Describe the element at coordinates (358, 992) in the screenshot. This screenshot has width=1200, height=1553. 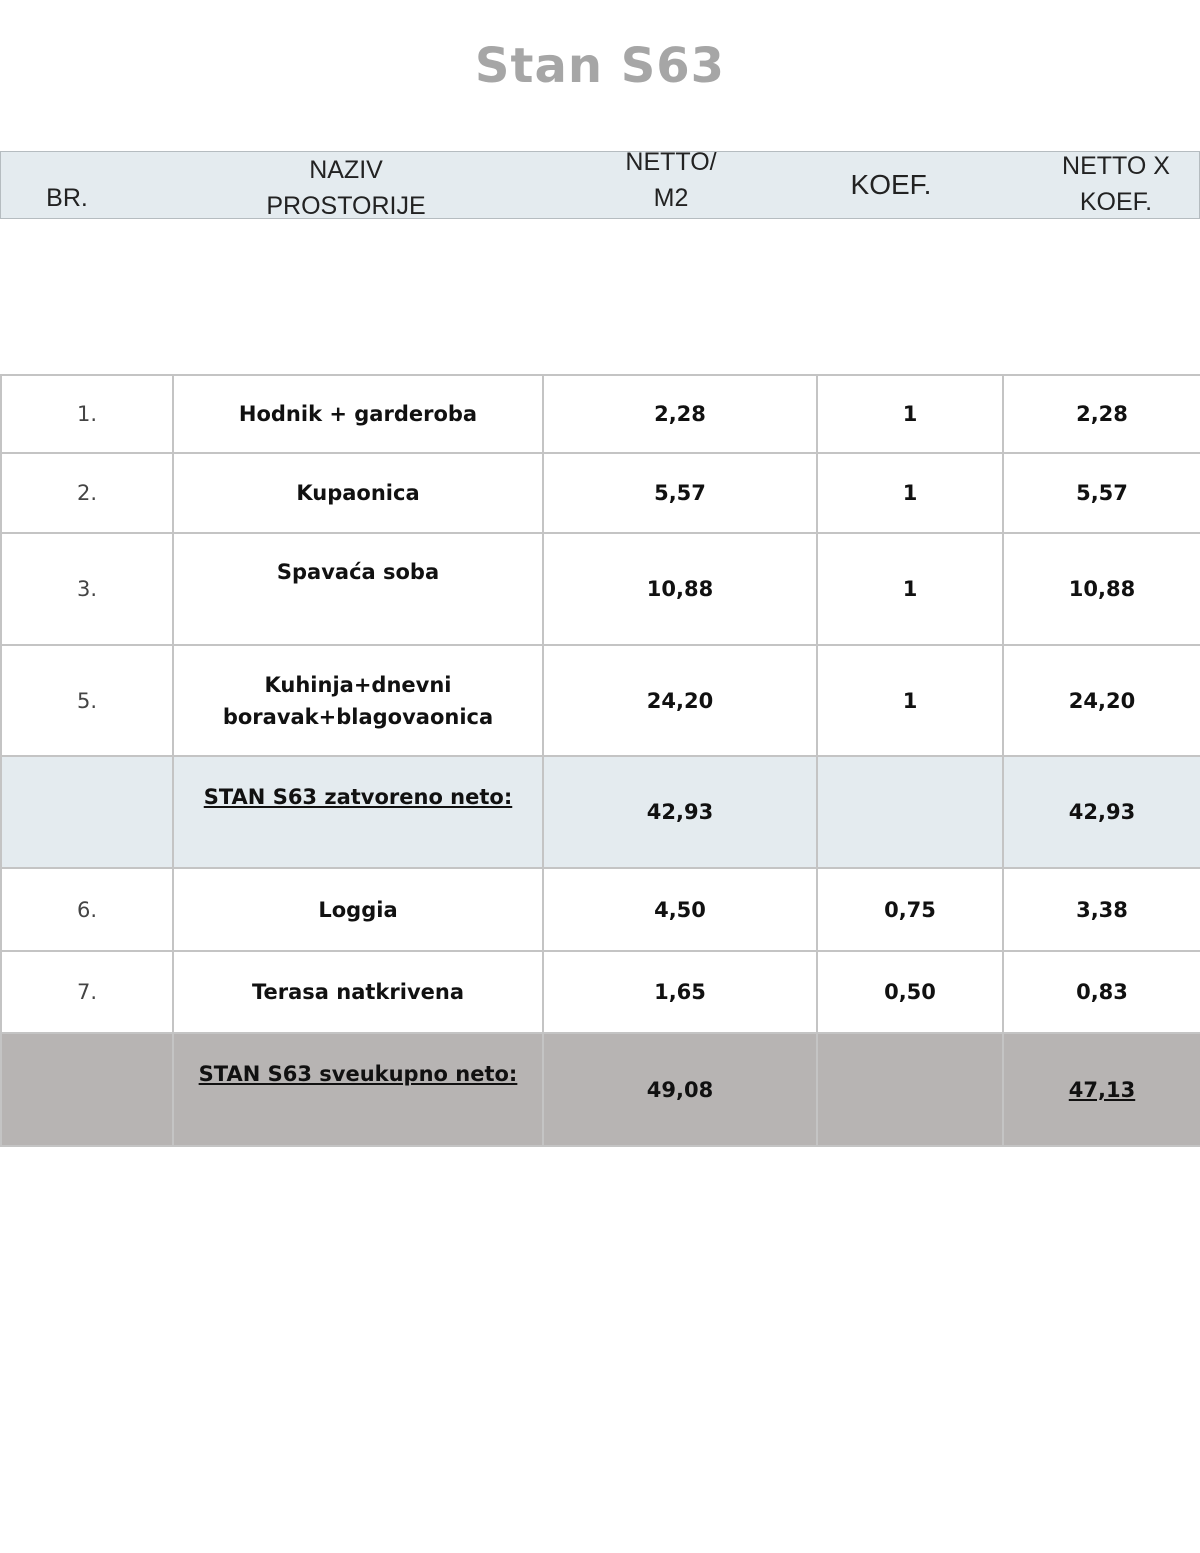
I see `cell-naziv: Terasa natkrivena` at that location.